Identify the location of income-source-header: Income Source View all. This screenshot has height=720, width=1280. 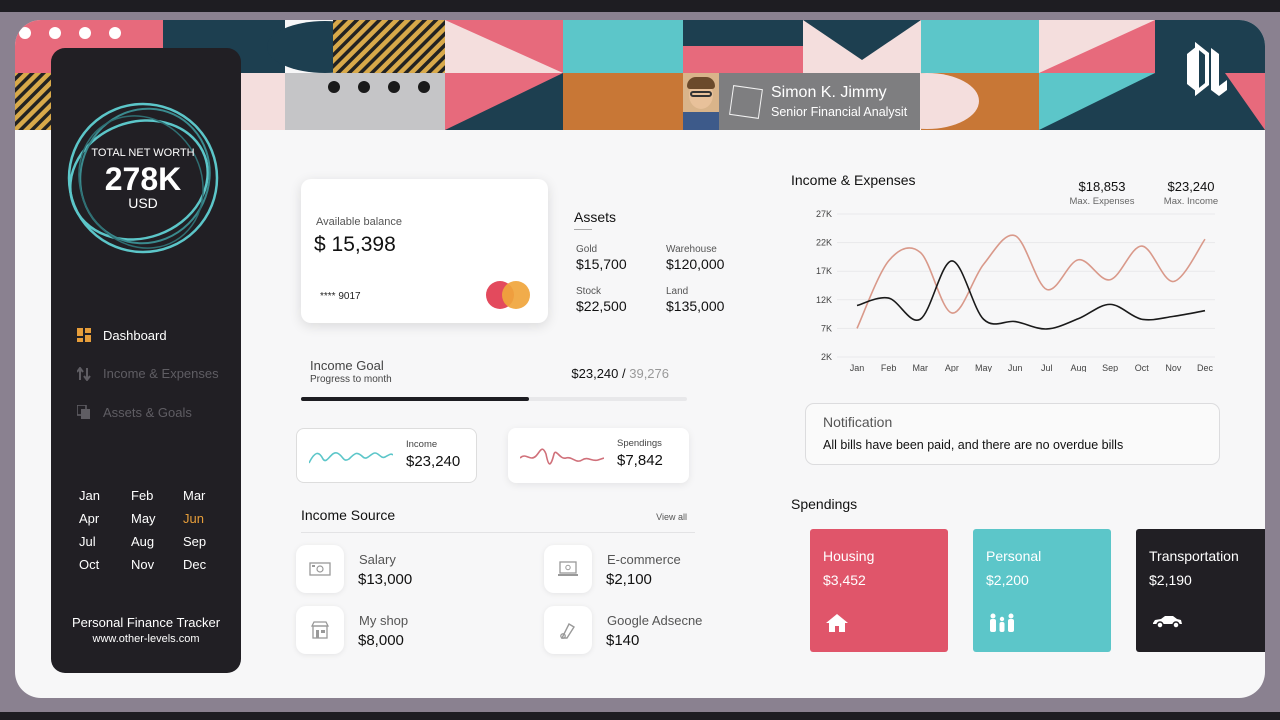
(498, 520).